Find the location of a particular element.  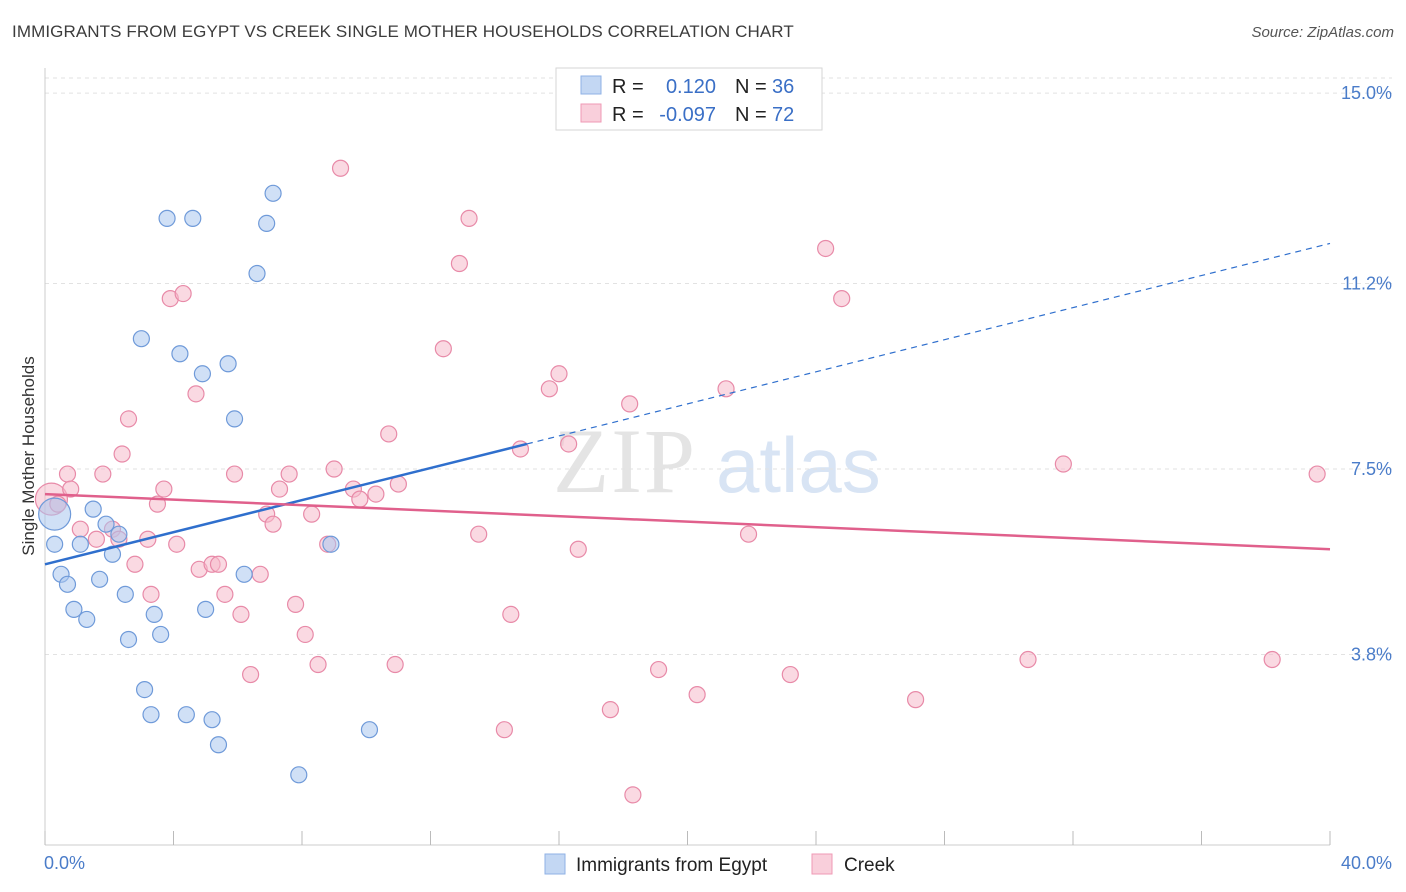

legend-r-value-egypt: 0.120 is located at coordinates (691, 87).